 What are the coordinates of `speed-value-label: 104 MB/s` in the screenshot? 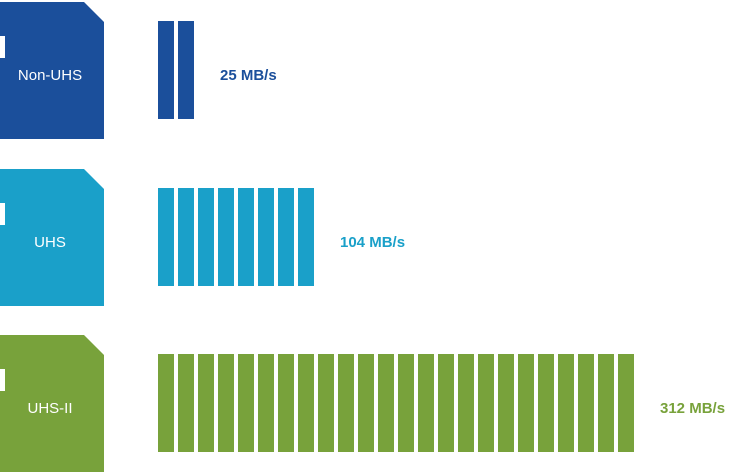 It's located at (372, 242).